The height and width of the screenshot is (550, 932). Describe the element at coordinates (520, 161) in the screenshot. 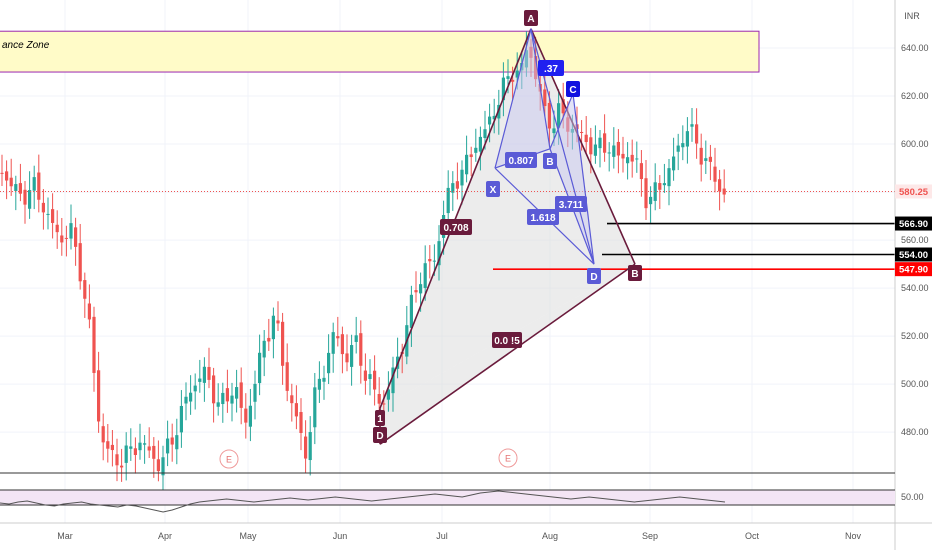

I see `ratio-0807: 0.807` at that location.